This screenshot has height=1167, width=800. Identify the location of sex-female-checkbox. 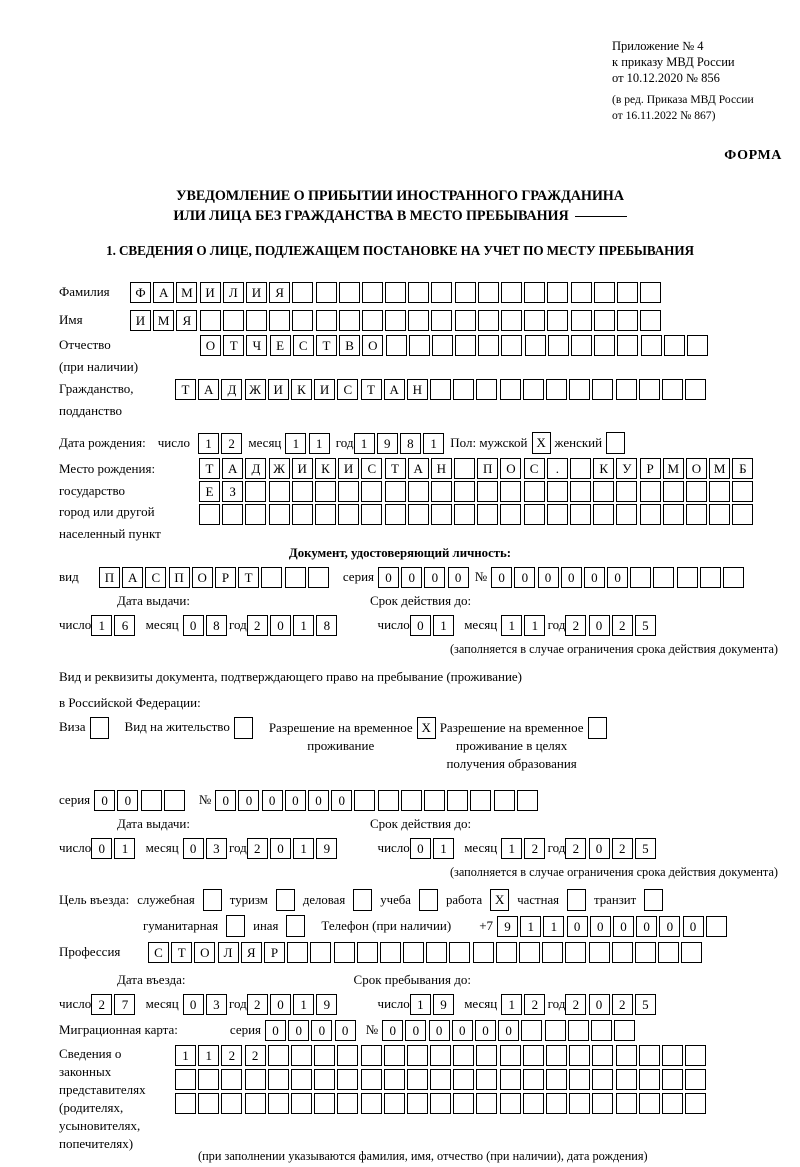
(616, 443).